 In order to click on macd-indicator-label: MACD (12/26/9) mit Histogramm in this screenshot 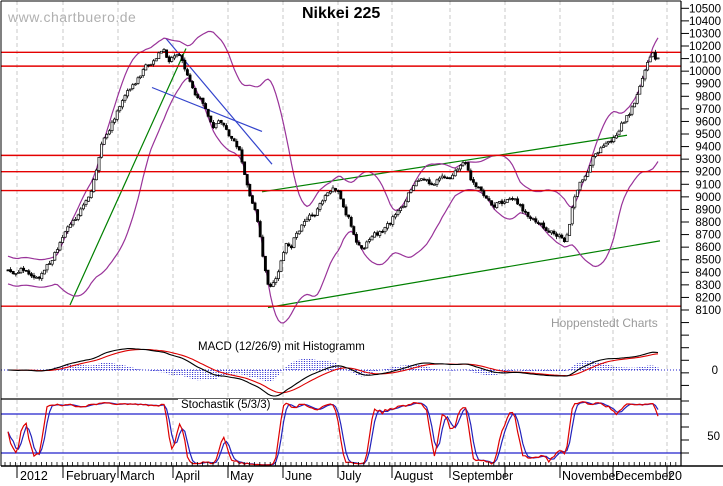, I will do `click(281, 347)`.